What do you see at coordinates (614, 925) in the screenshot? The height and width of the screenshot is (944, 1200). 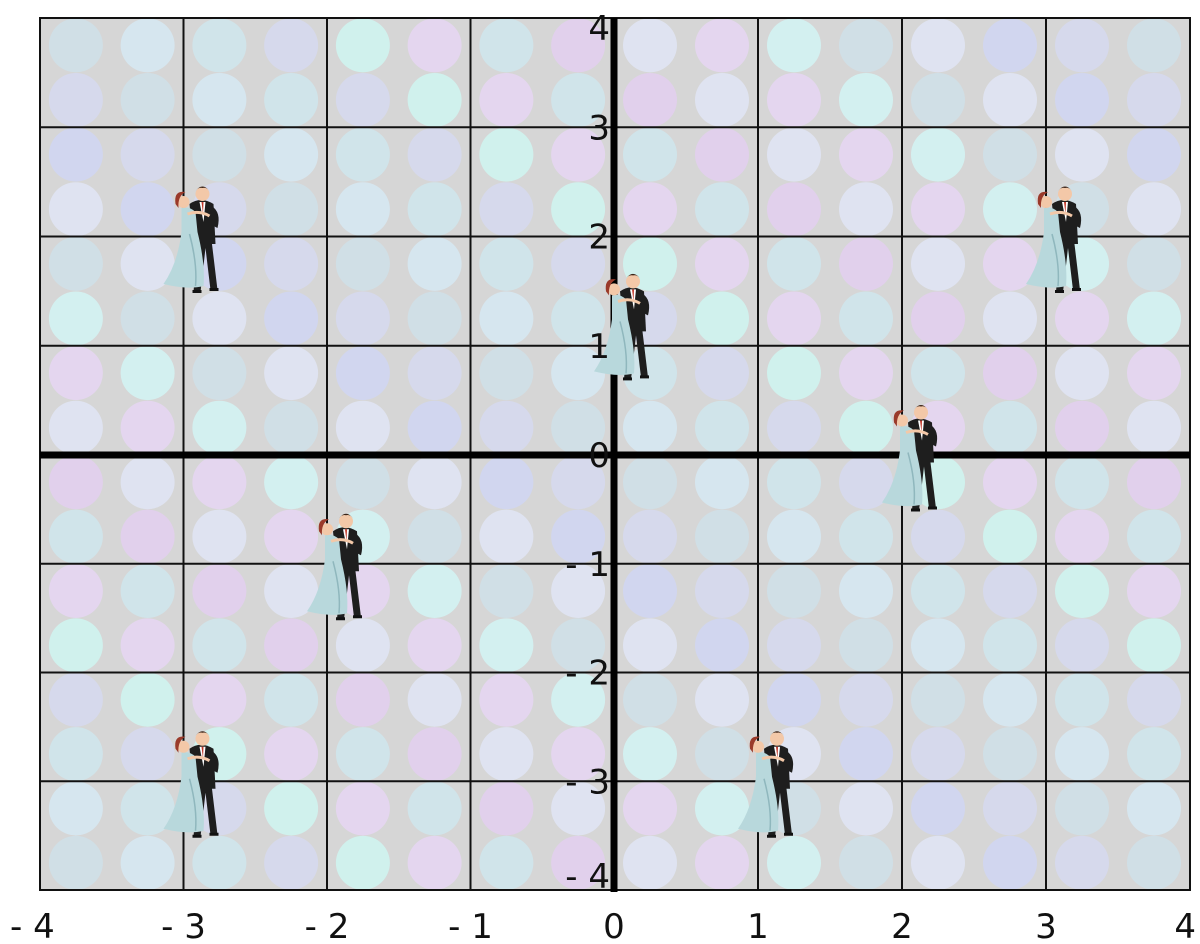 I see `x-tick-label: 0` at bounding box center [614, 925].